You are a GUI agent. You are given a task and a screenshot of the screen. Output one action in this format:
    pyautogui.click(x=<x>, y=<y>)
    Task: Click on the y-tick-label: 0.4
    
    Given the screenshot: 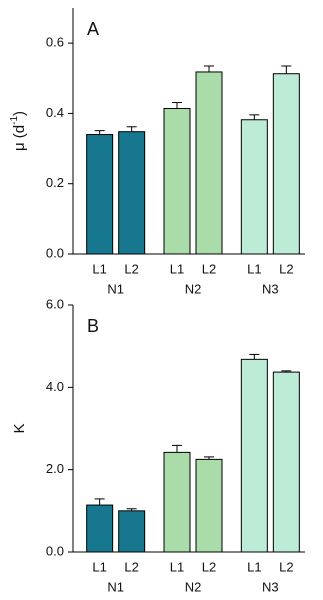 What is the action you would take?
    pyautogui.click(x=55, y=112)
    